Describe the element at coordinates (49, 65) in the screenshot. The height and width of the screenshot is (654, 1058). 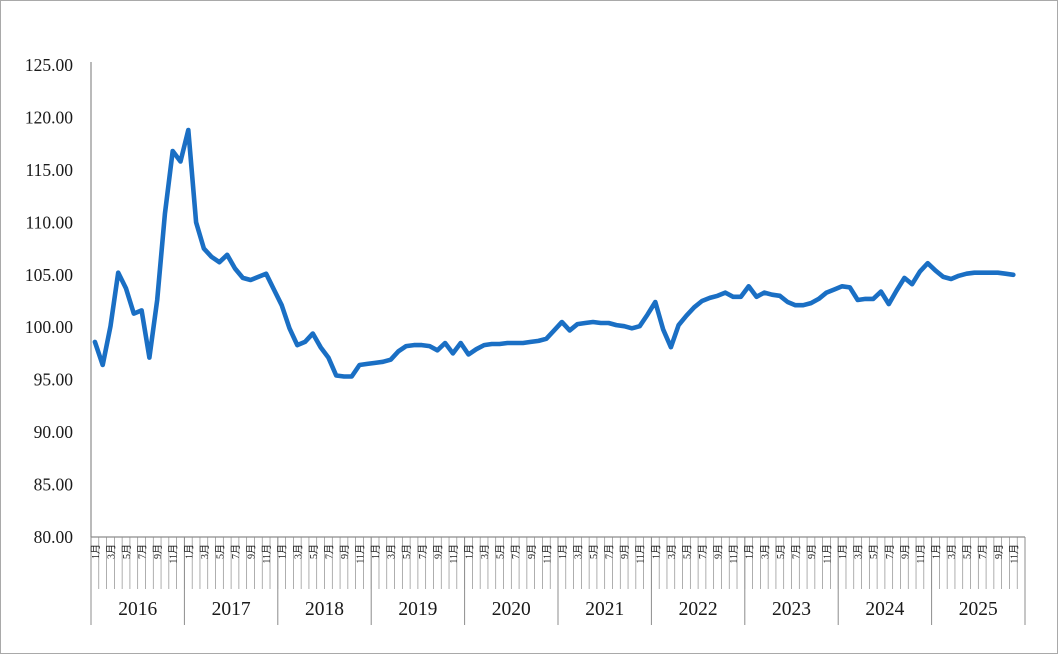
I see `y-axis-tick-label: 125.00` at that location.